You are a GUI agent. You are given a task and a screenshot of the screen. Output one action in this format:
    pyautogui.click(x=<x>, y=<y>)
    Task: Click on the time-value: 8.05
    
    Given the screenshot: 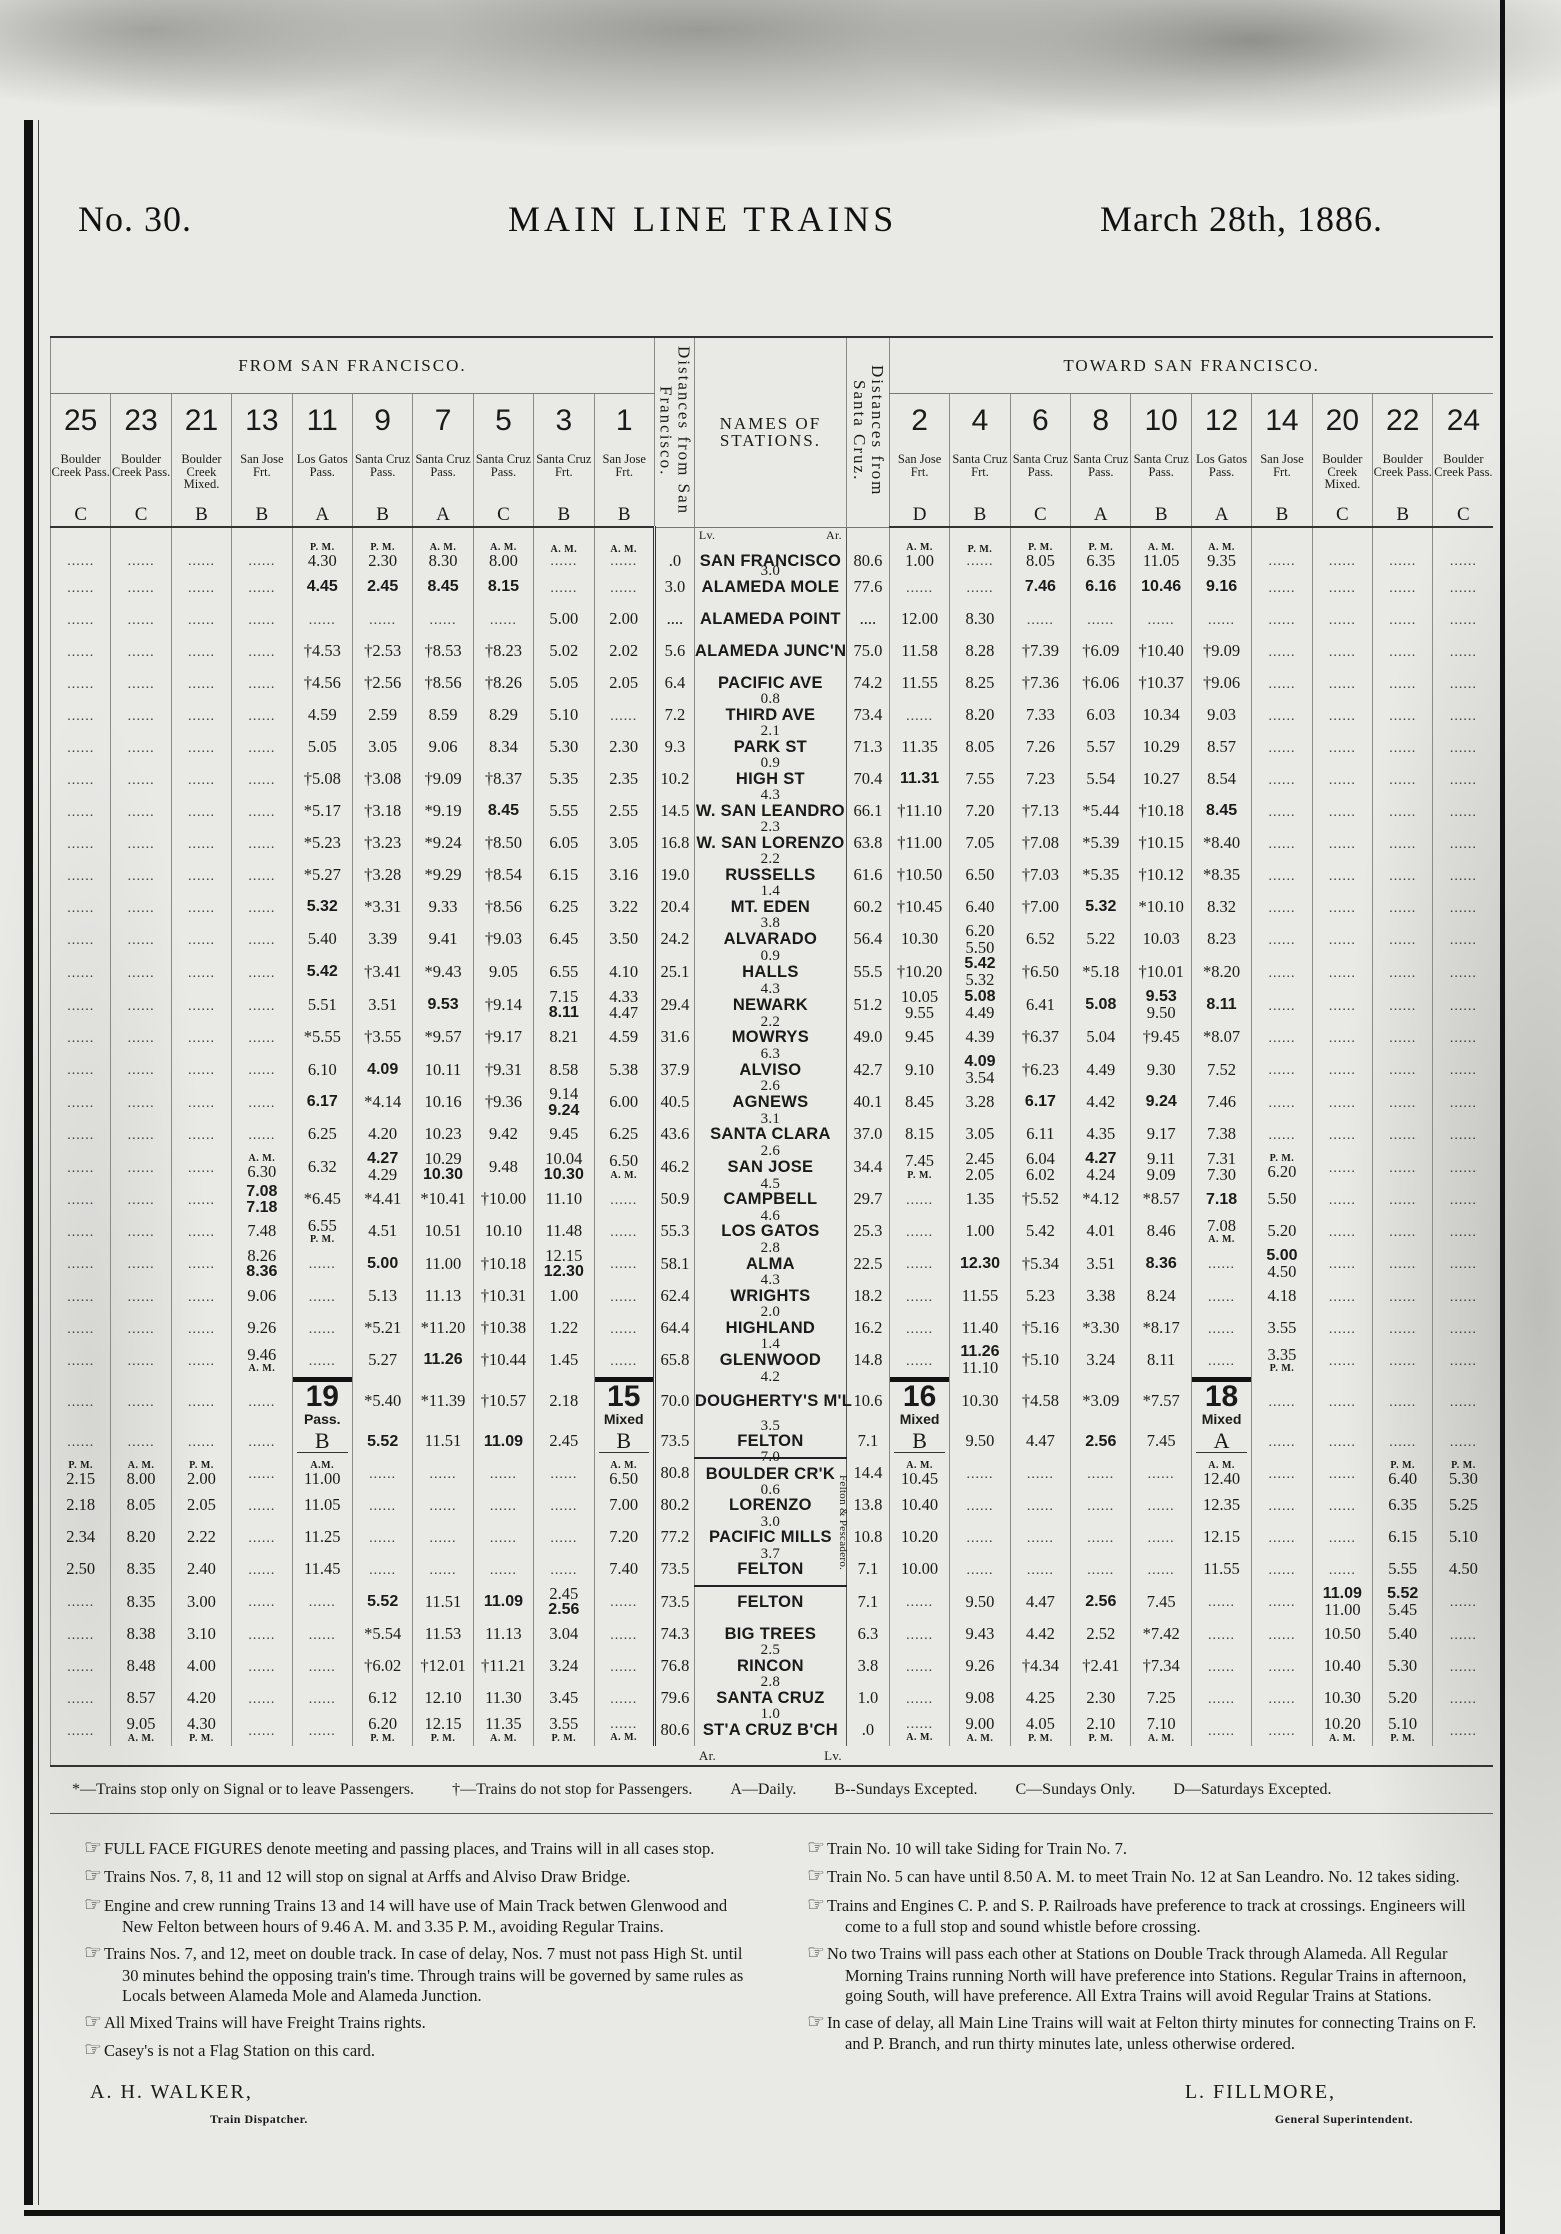 What is the action you would take?
    pyautogui.click(x=141, y=1505)
    